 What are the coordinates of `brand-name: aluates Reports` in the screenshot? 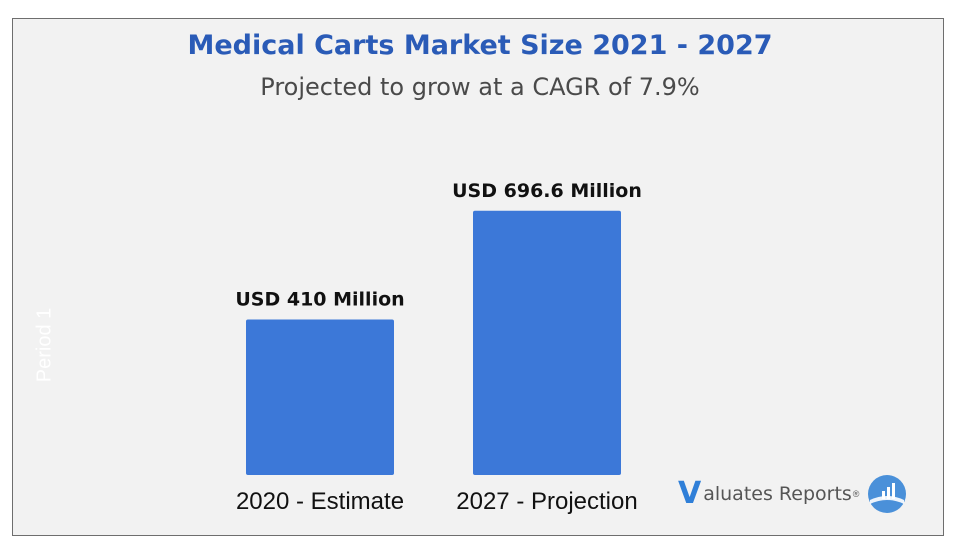 It's located at (777, 494).